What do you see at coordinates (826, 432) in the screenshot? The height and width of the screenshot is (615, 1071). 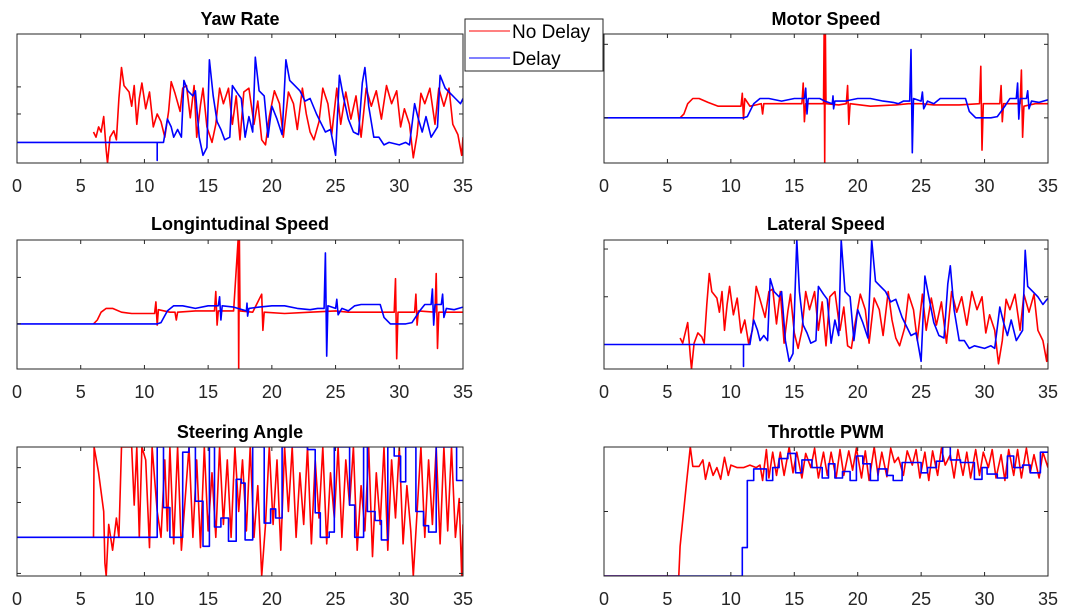 I see `subplot-title: Throttle PWM` at bounding box center [826, 432].